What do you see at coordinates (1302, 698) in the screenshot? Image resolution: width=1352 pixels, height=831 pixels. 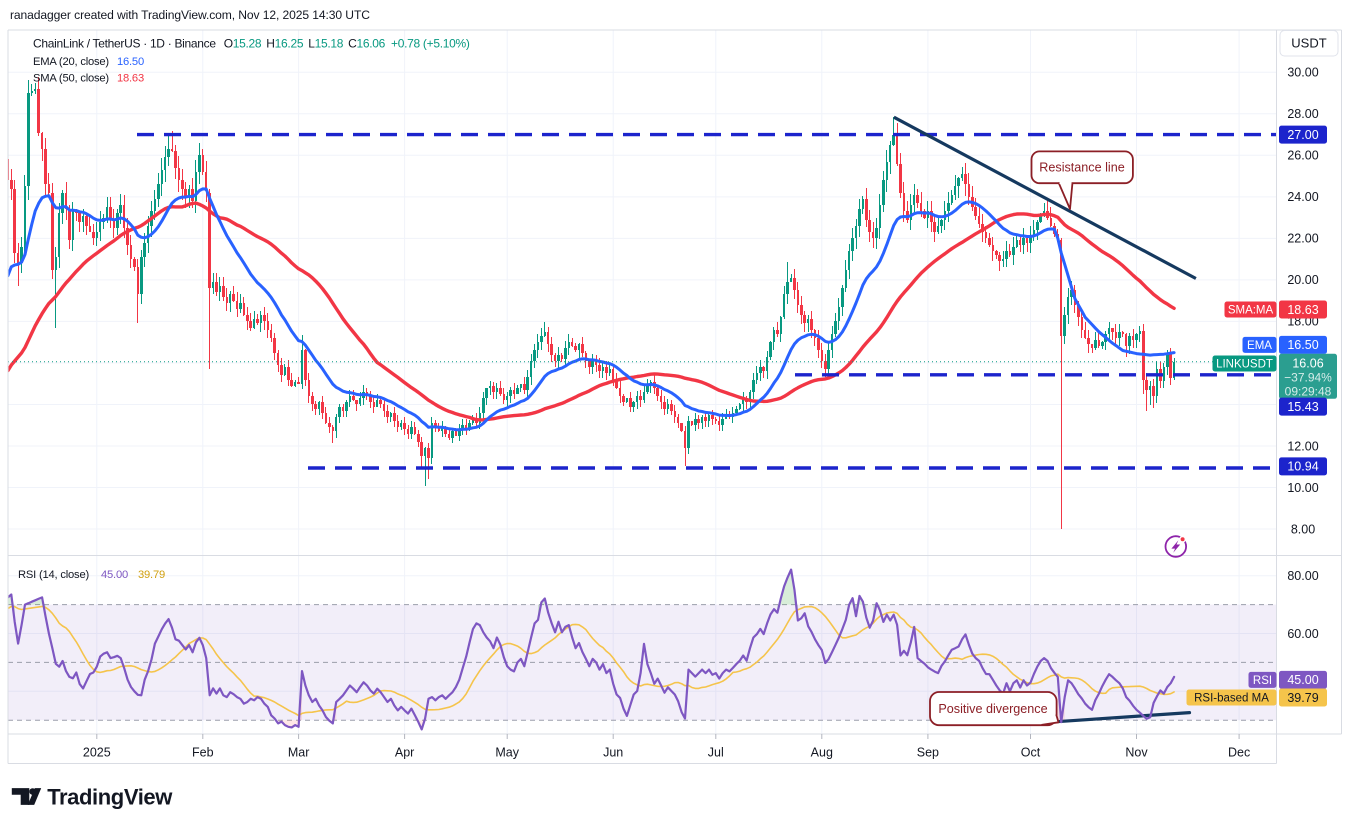 I see `svg-text: 39.79` at bounding box center [1302, 698].